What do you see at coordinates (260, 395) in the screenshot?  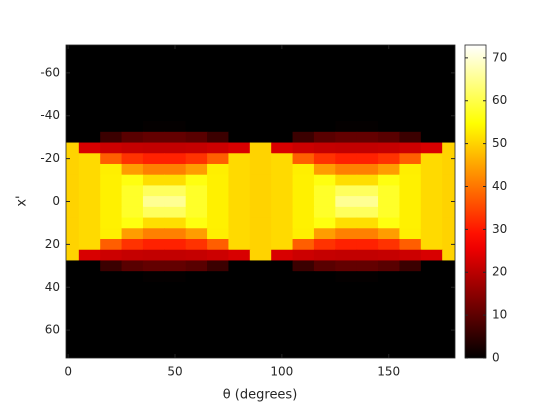 I see `x-axis-label: θ (degrees)` at bounding box center [260, 395].